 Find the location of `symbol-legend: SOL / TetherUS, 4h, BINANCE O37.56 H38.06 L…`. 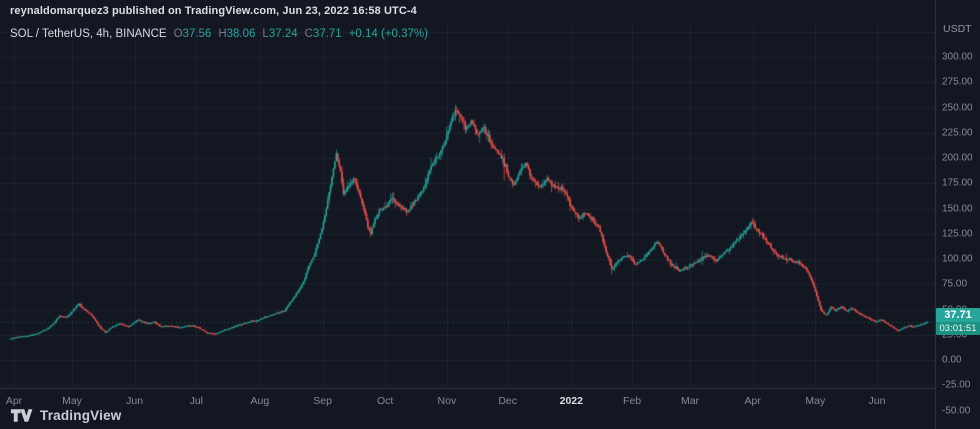

symbol-legend: SOL / TetherUS, 4h, BINANCE O37.56 H38.06 L… is located at coordinates (219, 34).